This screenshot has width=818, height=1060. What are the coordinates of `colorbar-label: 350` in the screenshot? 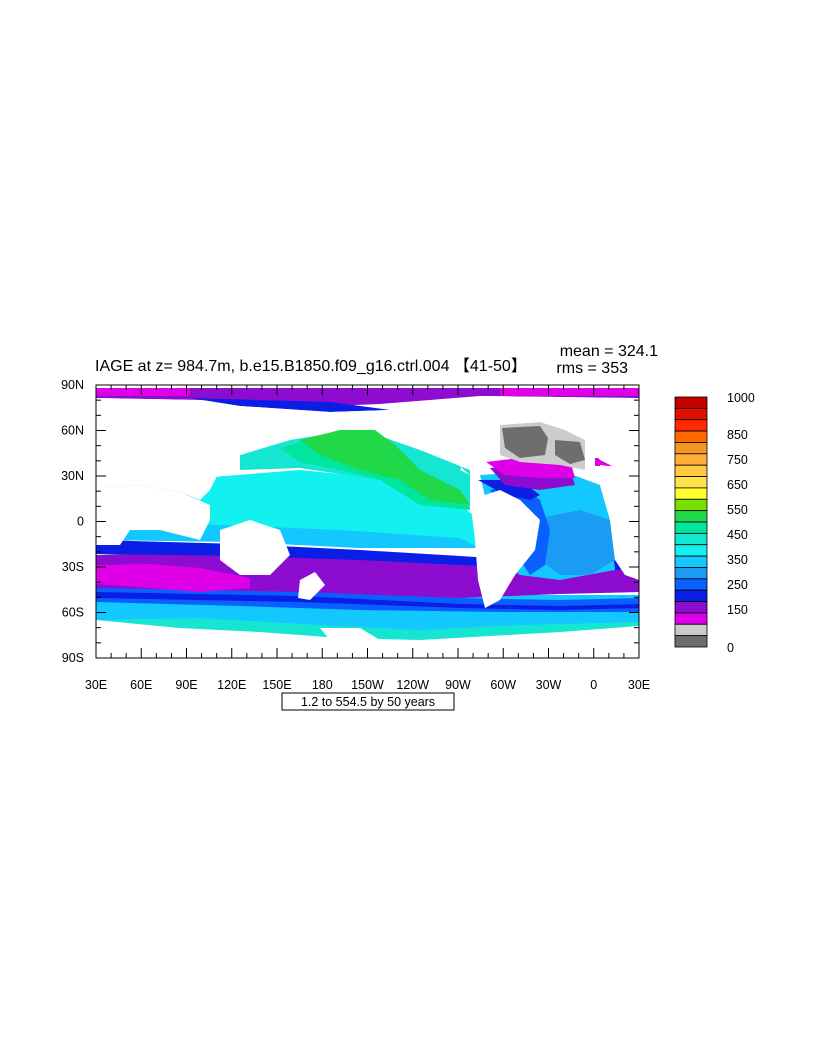 It's located at (737, 560).